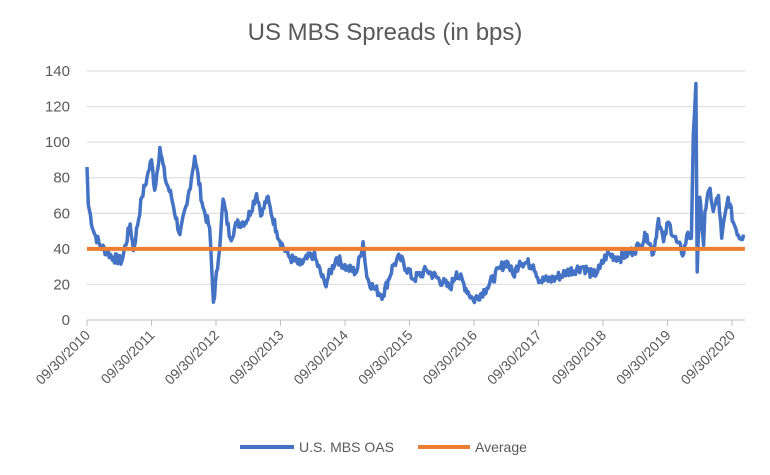  I want to click on y-tick-label: 140, so click(57, 71).